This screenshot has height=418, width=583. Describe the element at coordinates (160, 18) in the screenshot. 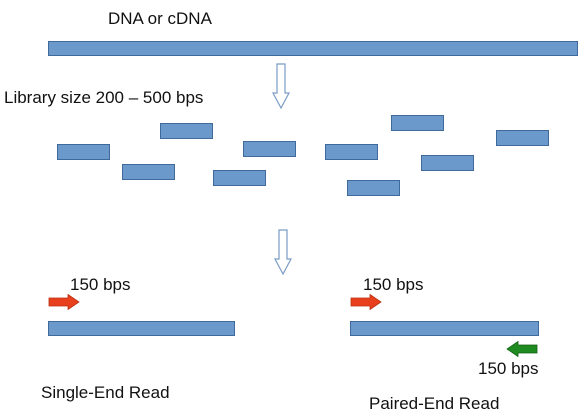

I see `source-label: DNA or cDNA` at that location.